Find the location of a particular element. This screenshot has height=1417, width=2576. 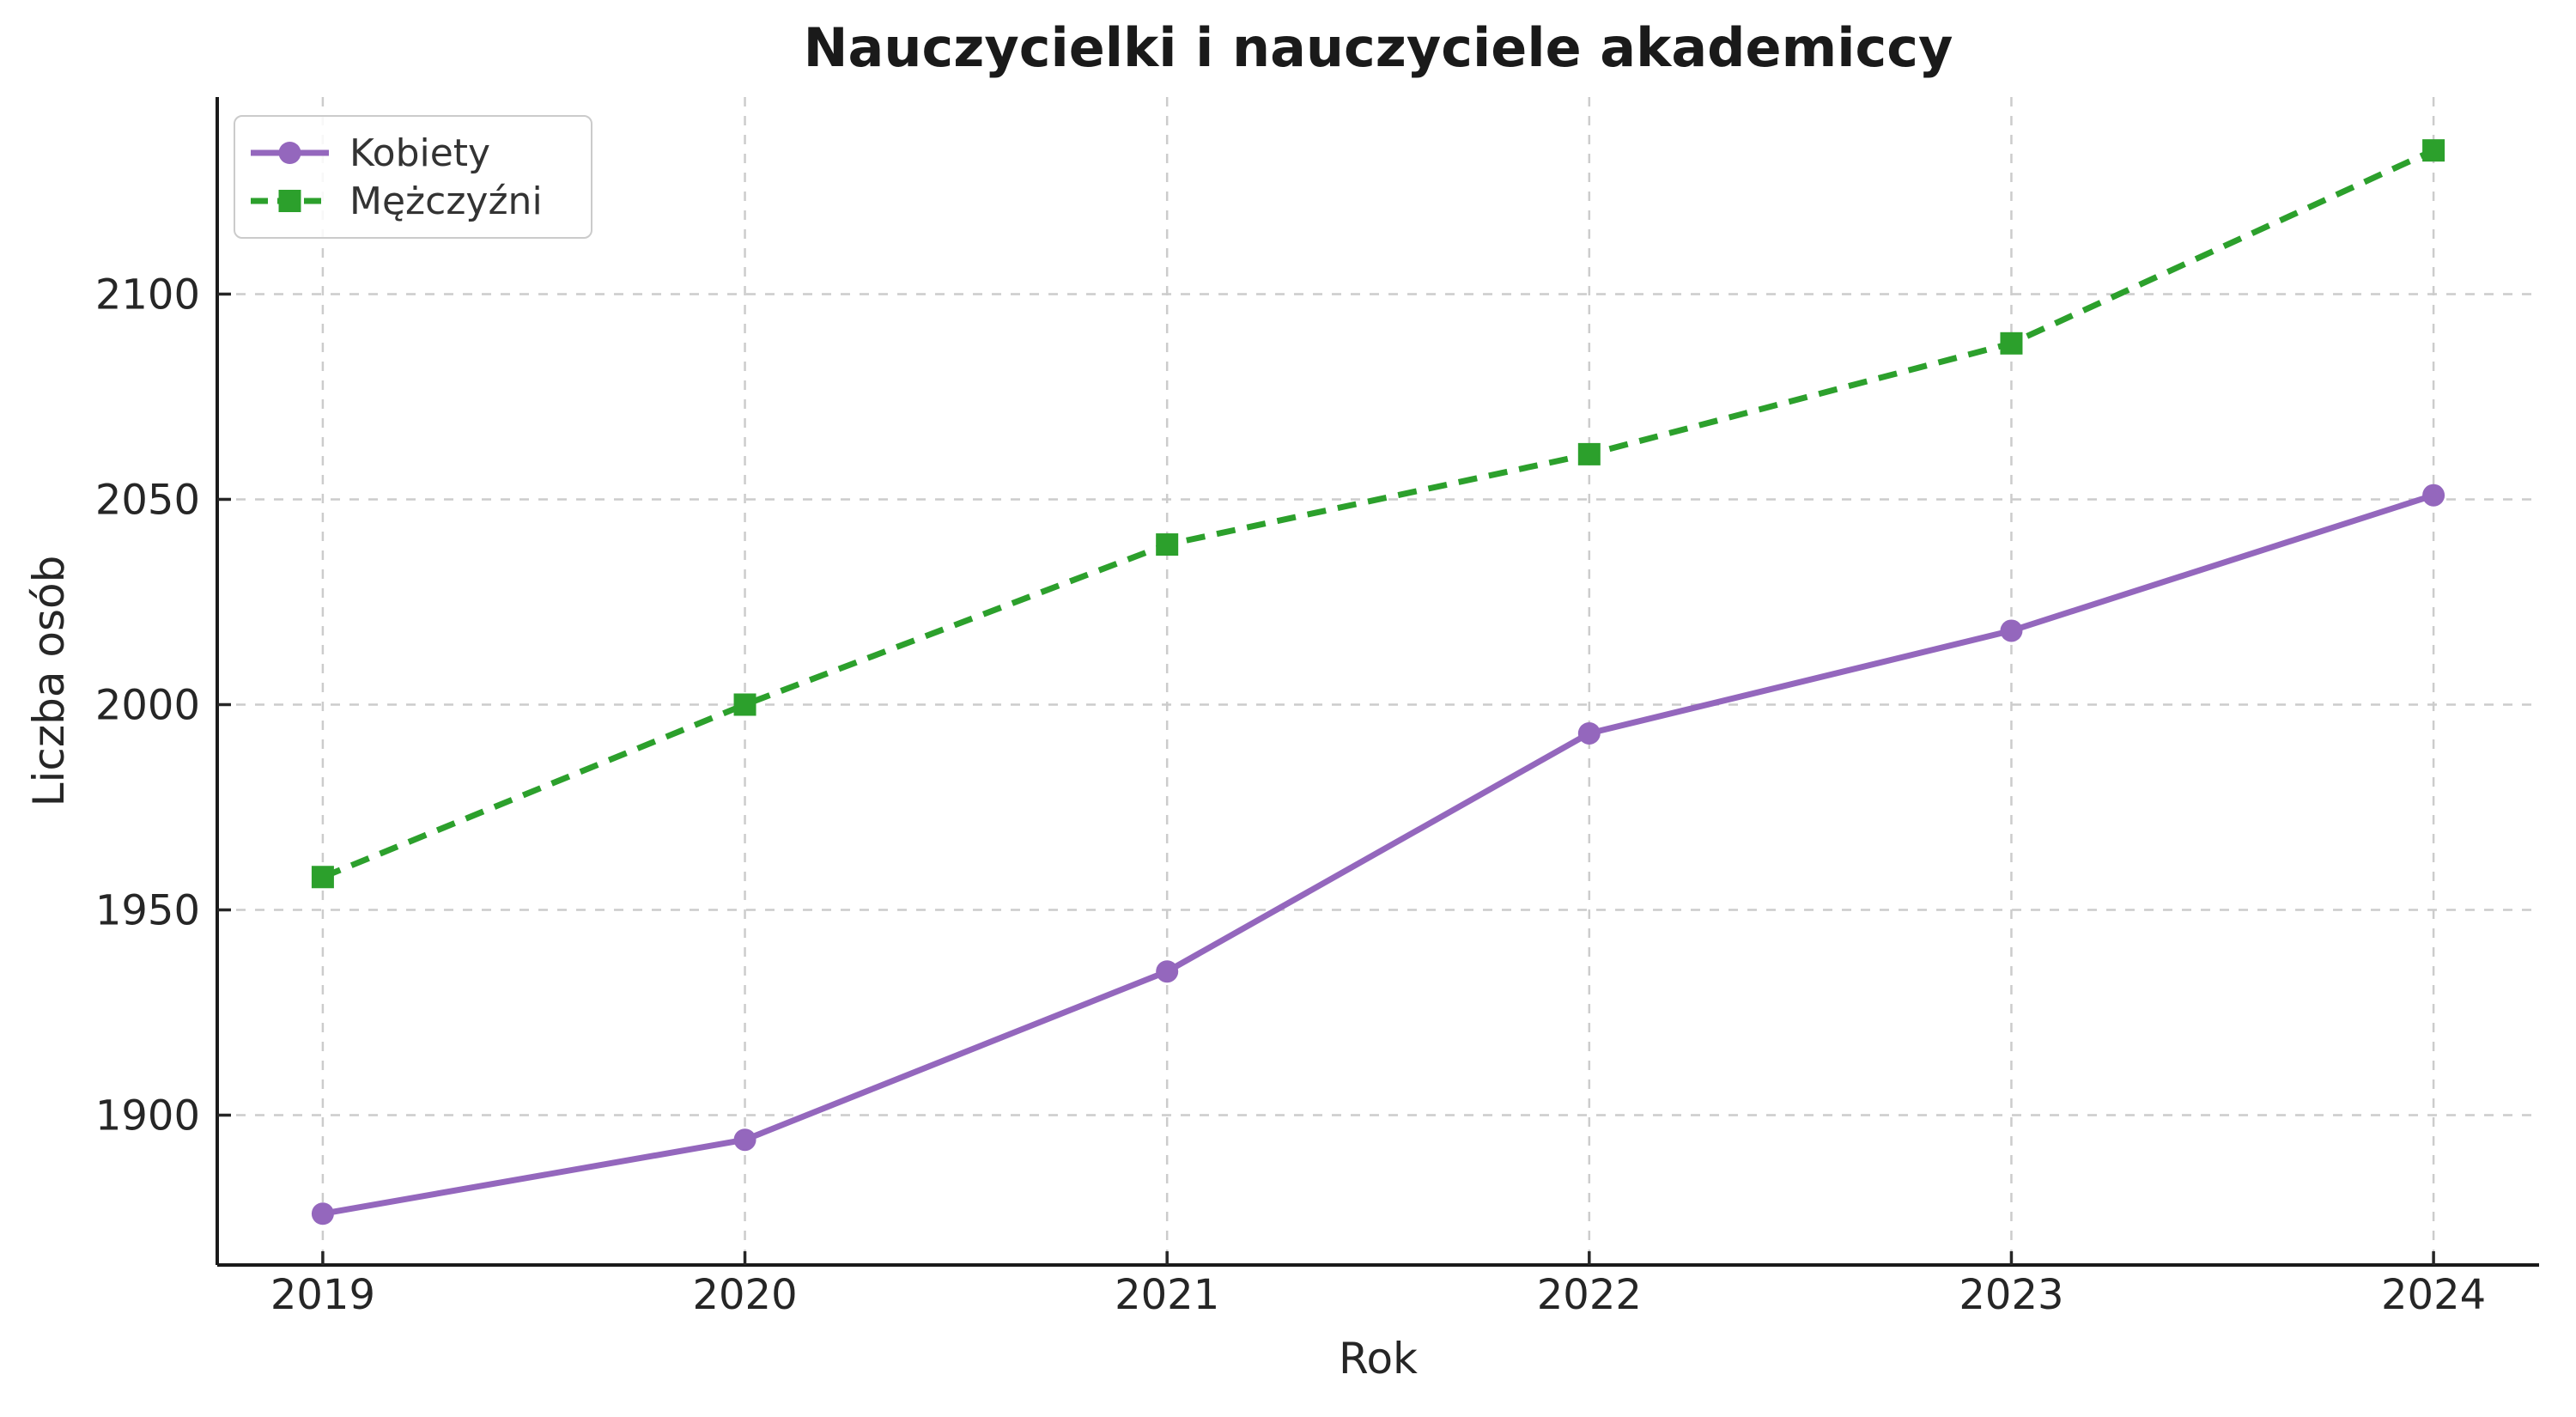

x-tick-label: 2021 is located at coordinates (1167, 1295).